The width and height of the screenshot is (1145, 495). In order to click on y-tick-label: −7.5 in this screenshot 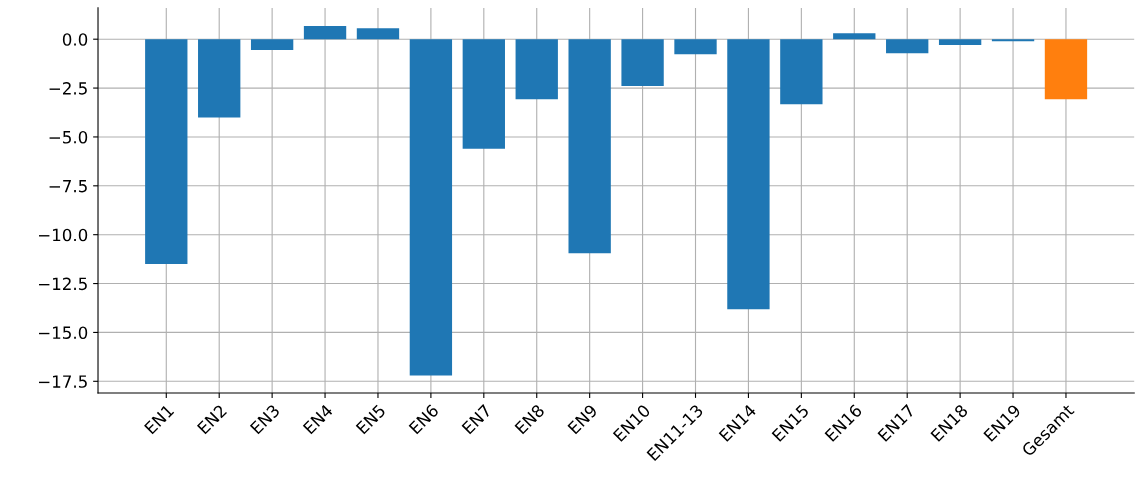, I will do `click(68, 186)`.